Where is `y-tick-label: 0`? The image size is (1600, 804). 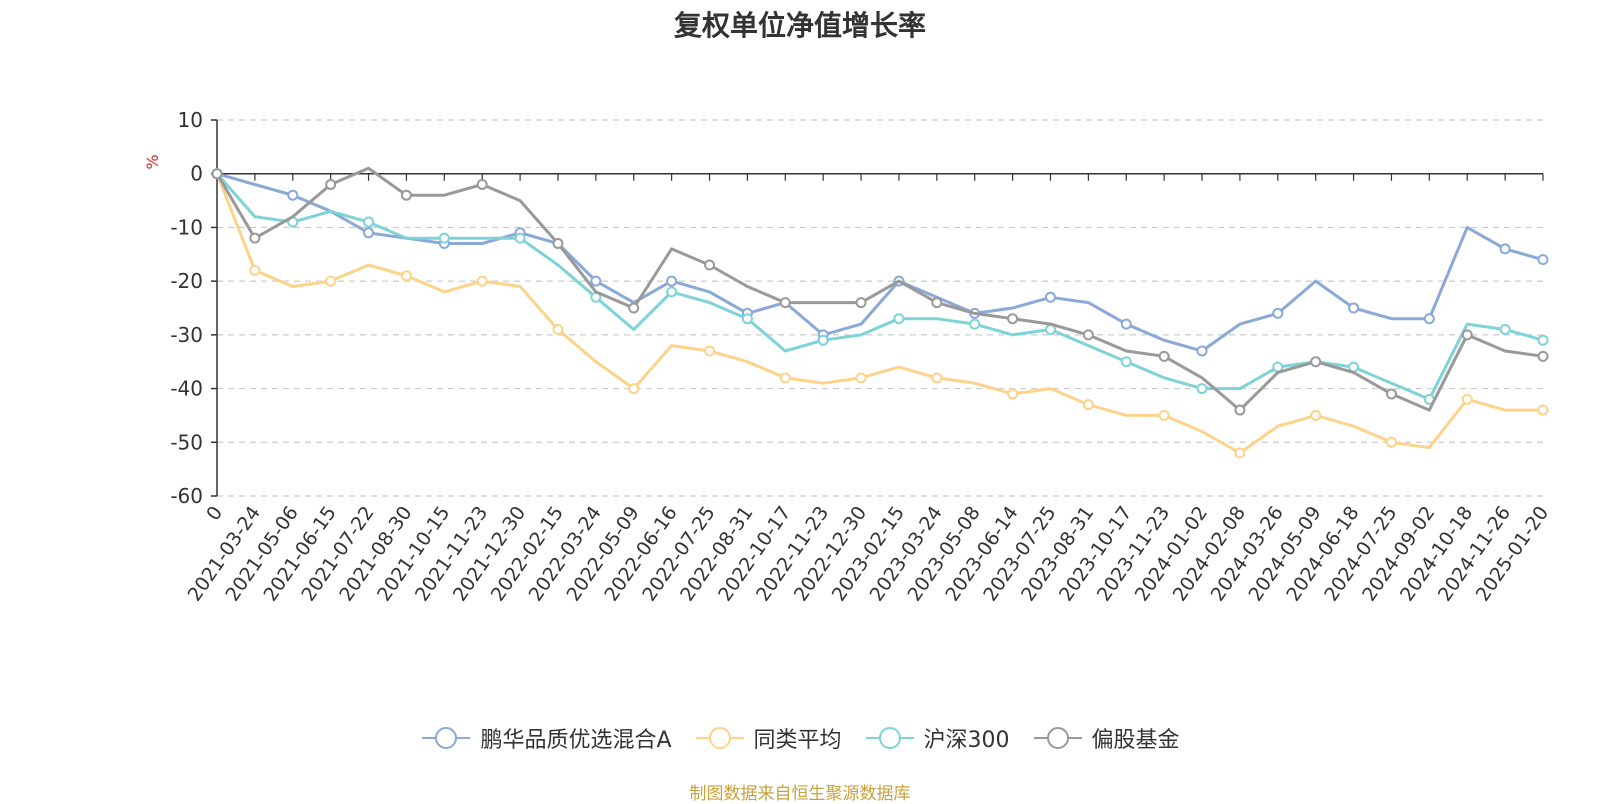
y-tick-label: 0 is located at coordinates (196, 174).